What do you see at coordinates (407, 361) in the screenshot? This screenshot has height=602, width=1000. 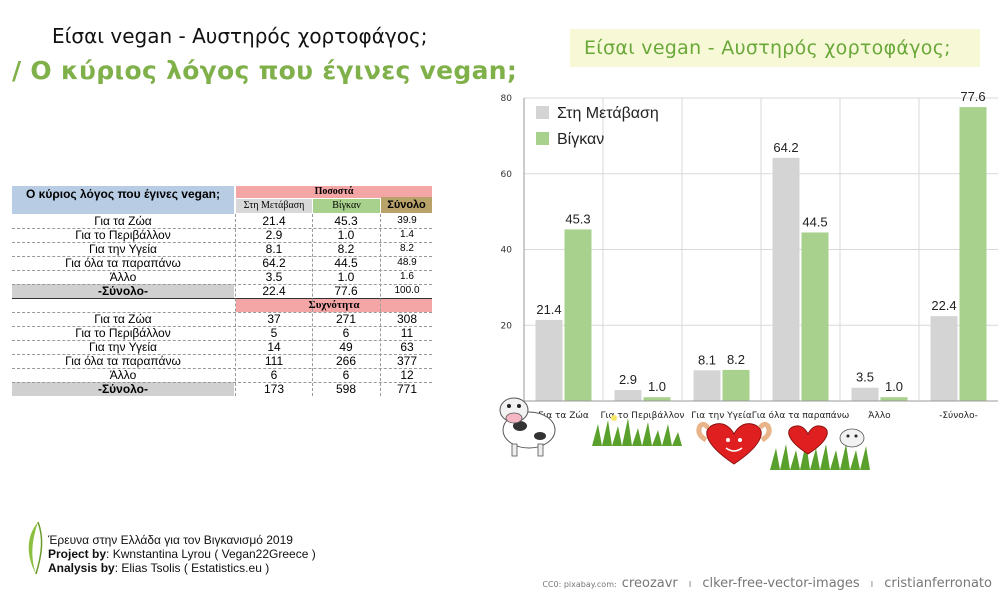 I see `row-total-count: 377` at bounding box center [407, 361].